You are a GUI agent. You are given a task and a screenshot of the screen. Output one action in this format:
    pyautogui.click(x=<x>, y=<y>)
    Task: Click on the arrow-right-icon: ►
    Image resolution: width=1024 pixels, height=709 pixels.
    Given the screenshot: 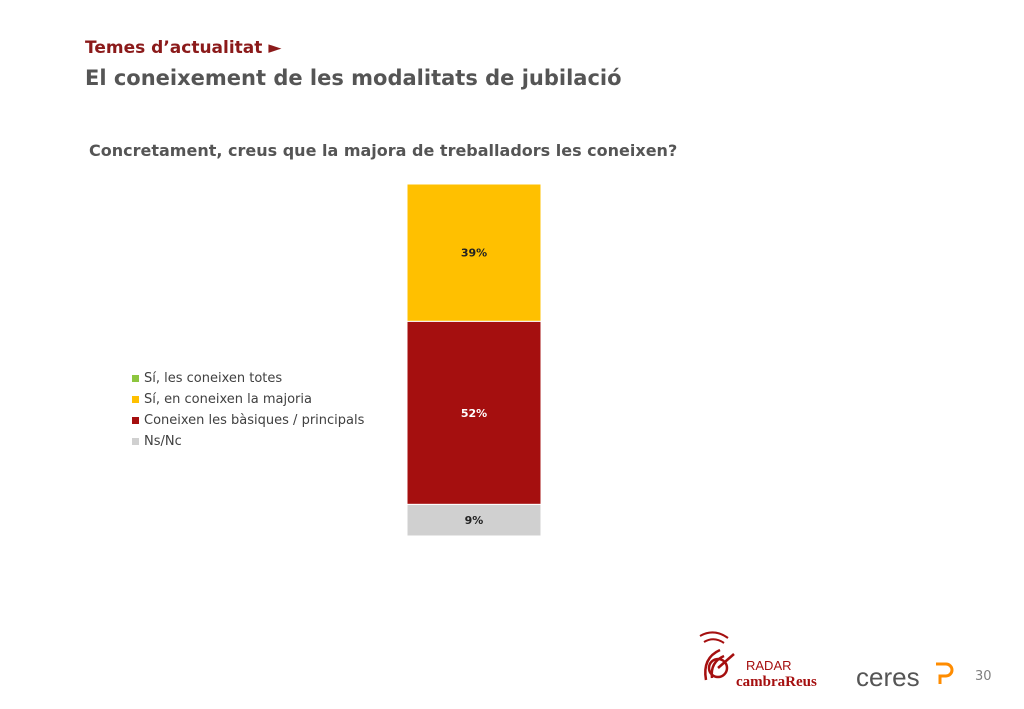 What is the action you would take?
    pyautogui.click(x=275, y=48)
    